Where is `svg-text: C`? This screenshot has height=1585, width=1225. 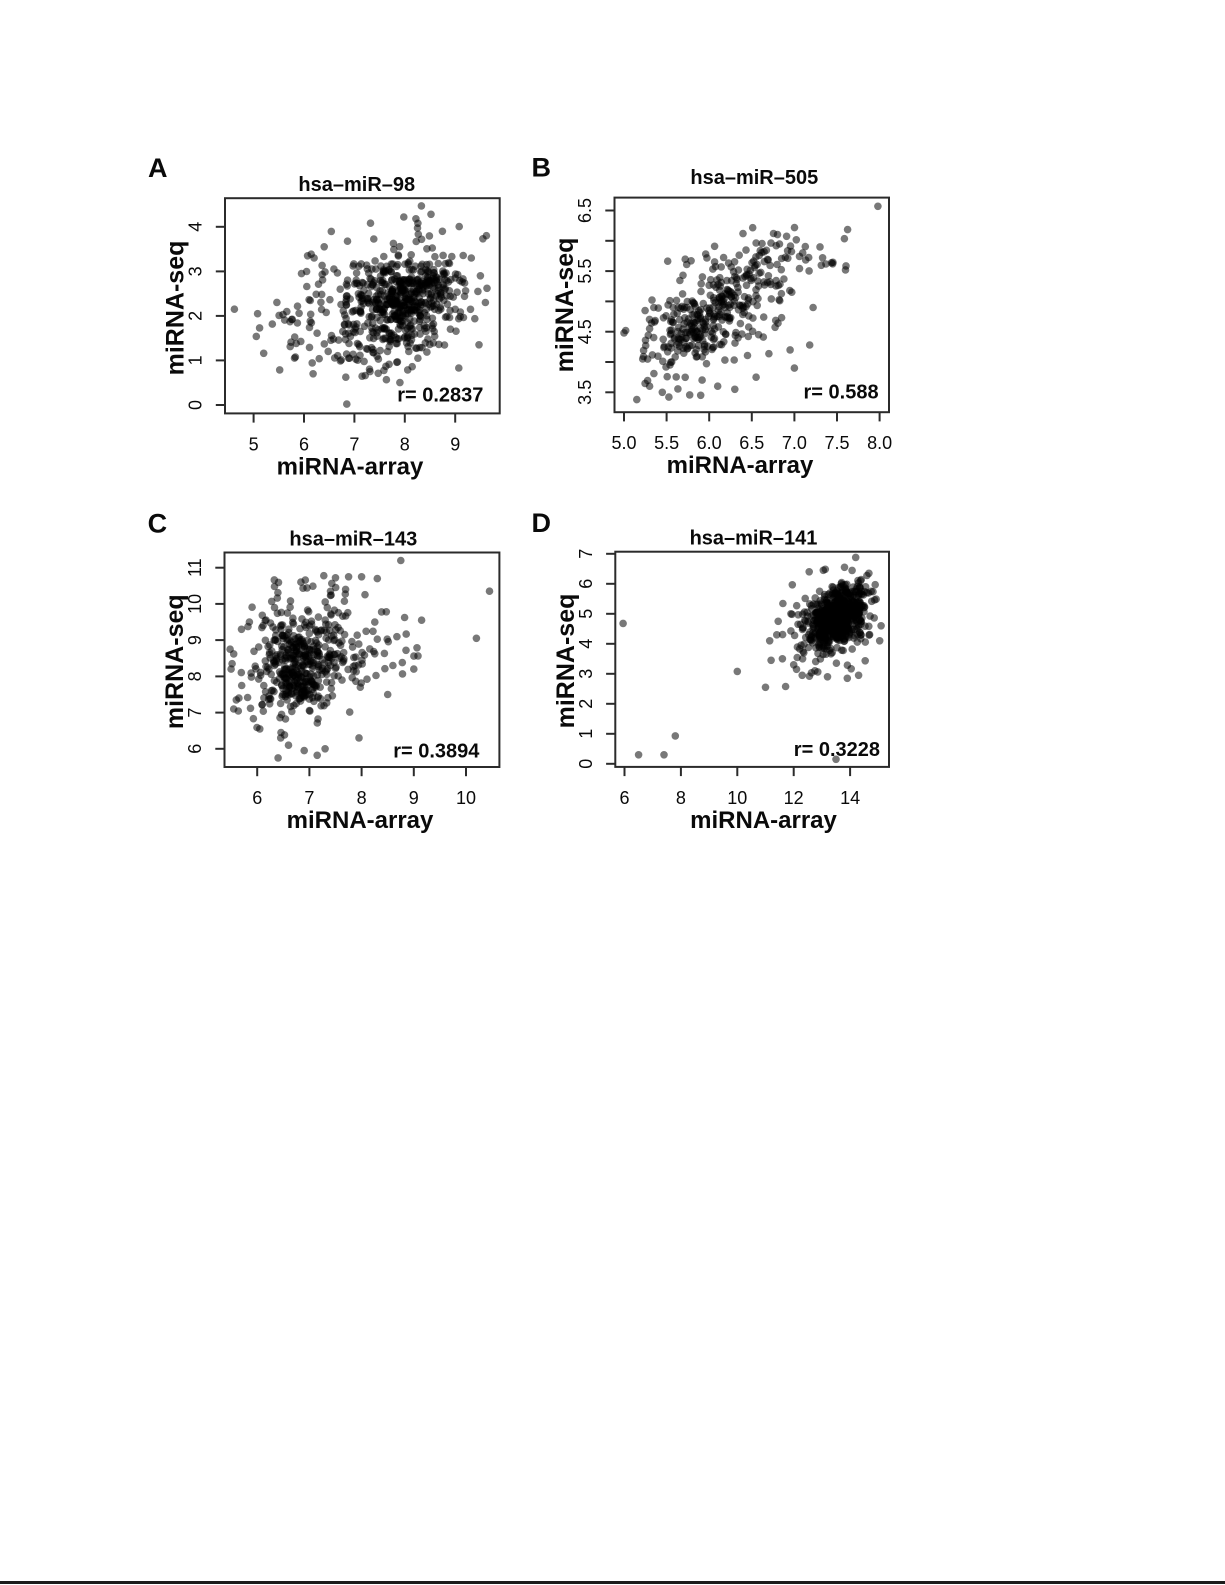 svg-text: C is located at coordinates (158, 524).